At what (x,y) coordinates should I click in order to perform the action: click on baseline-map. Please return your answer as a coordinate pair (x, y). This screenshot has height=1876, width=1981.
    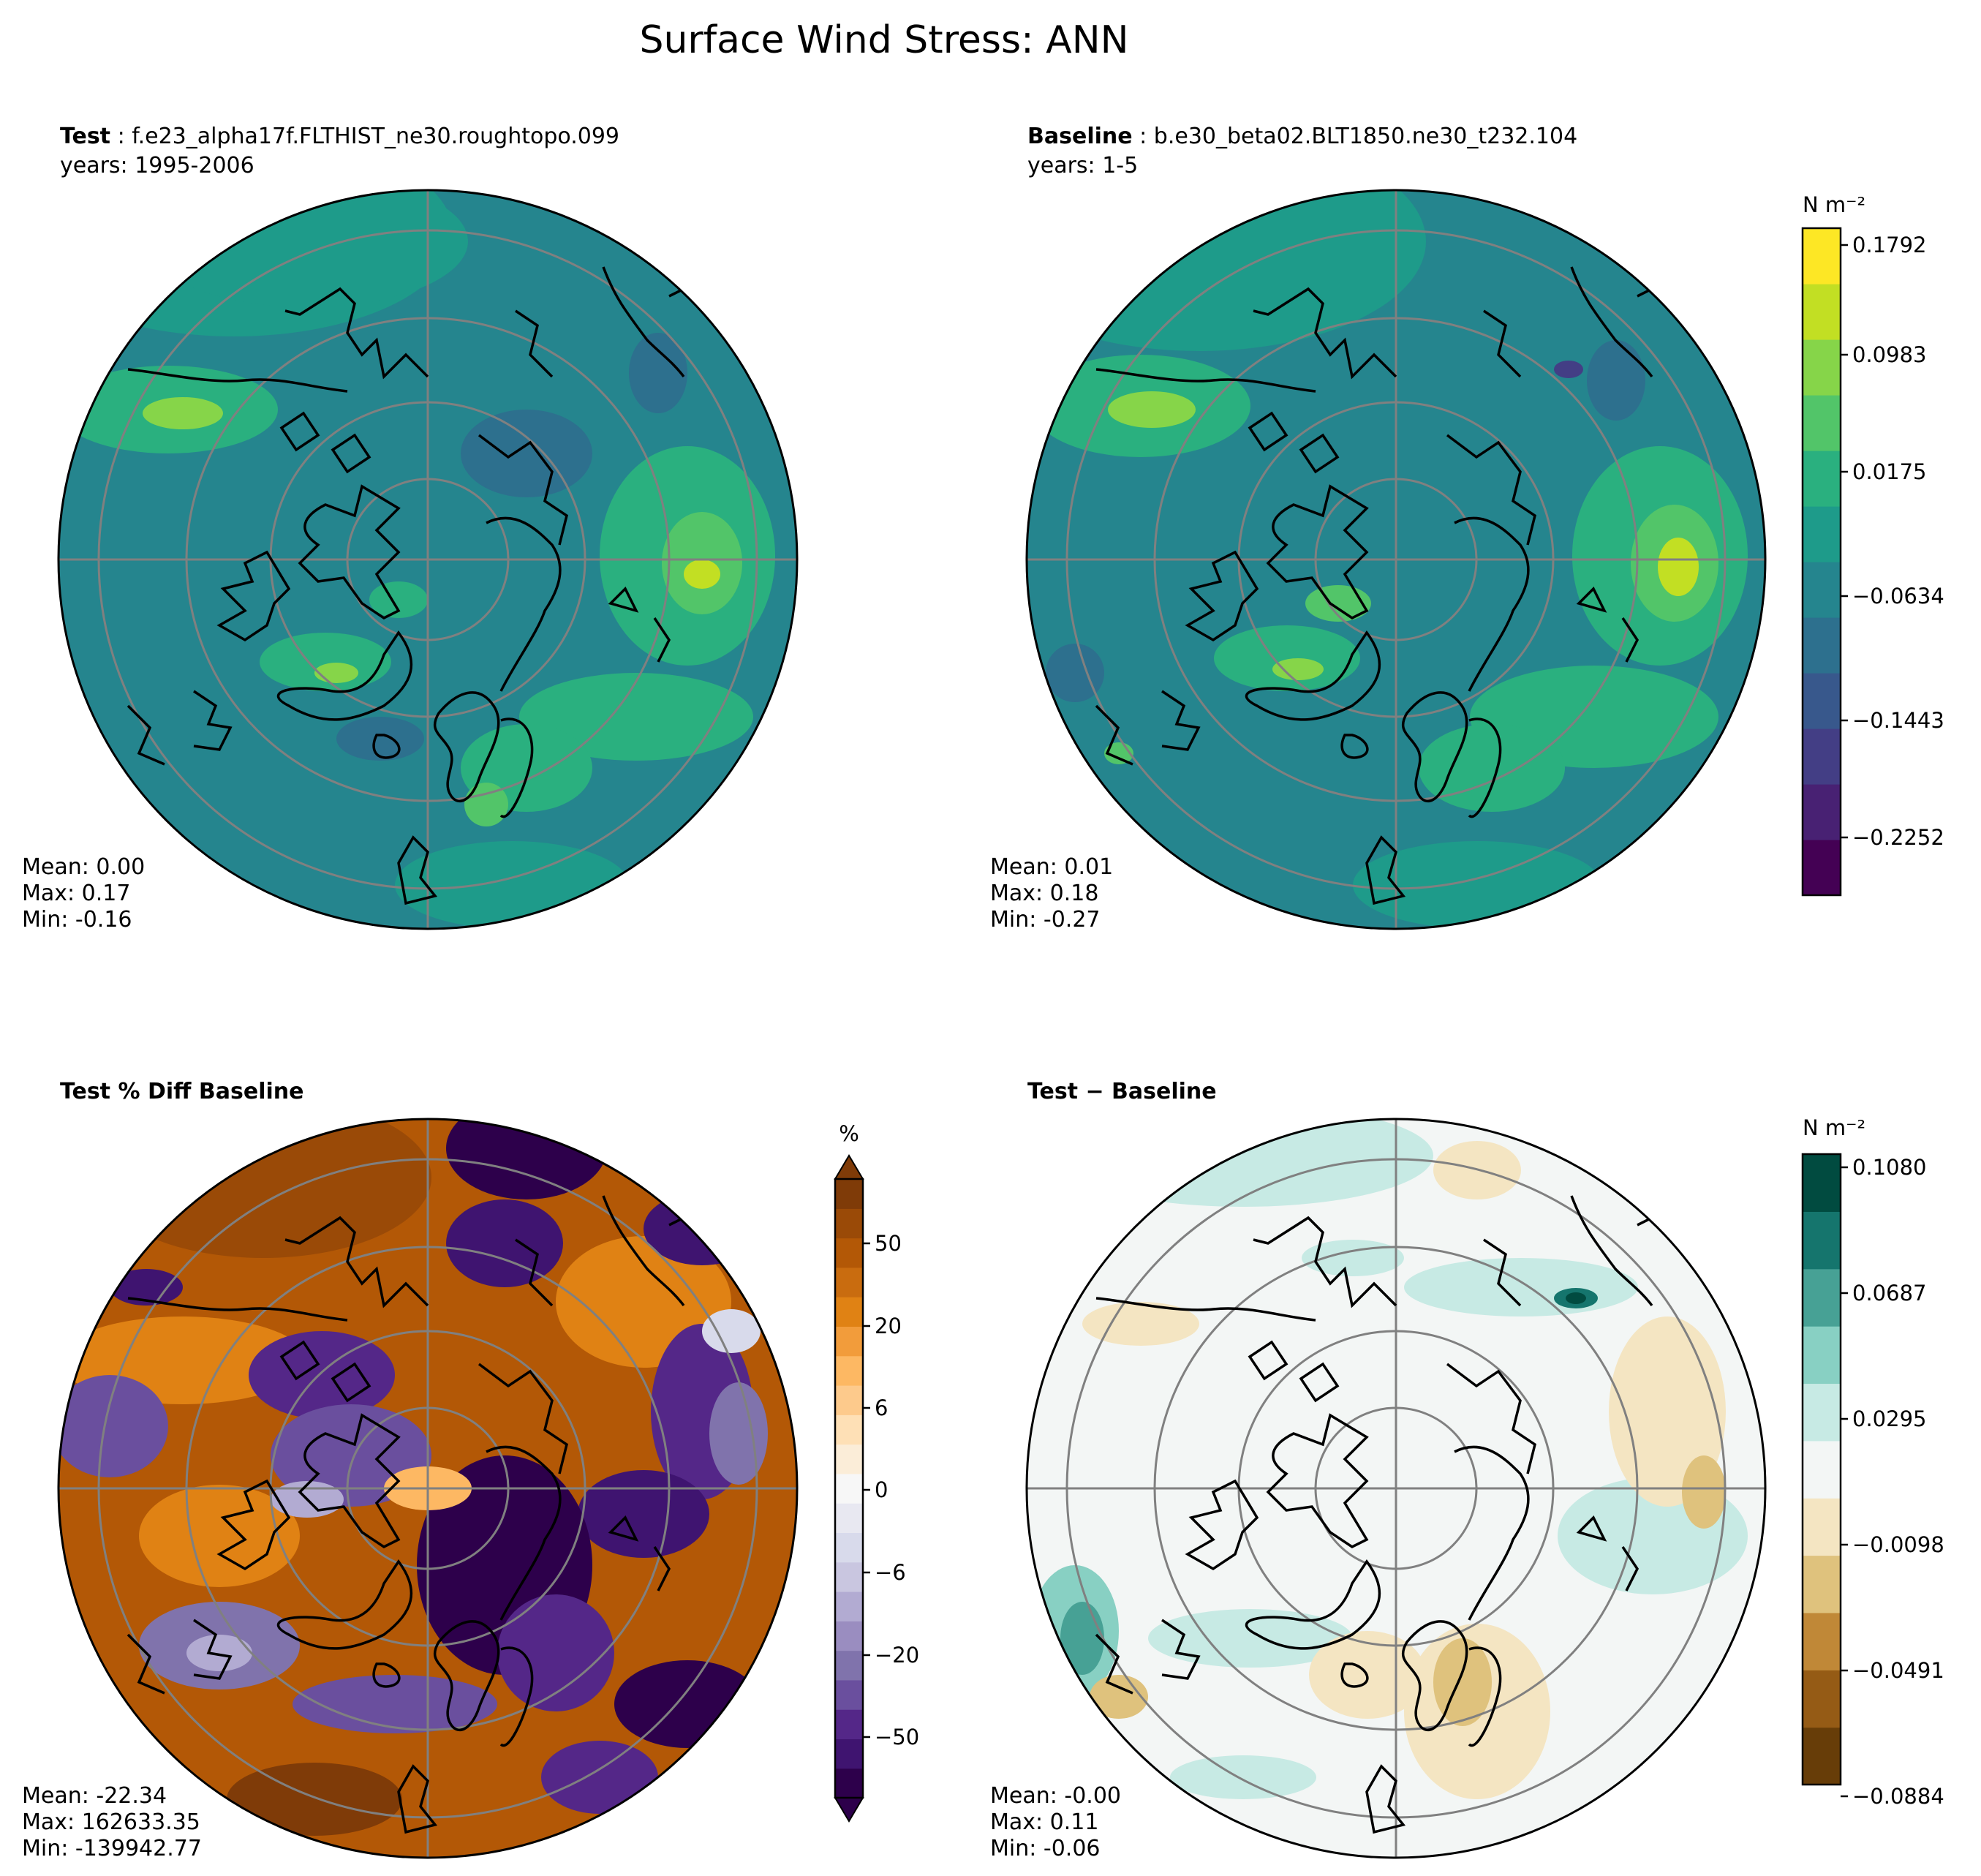
    Looking at the image, I should click on (1396, 559).